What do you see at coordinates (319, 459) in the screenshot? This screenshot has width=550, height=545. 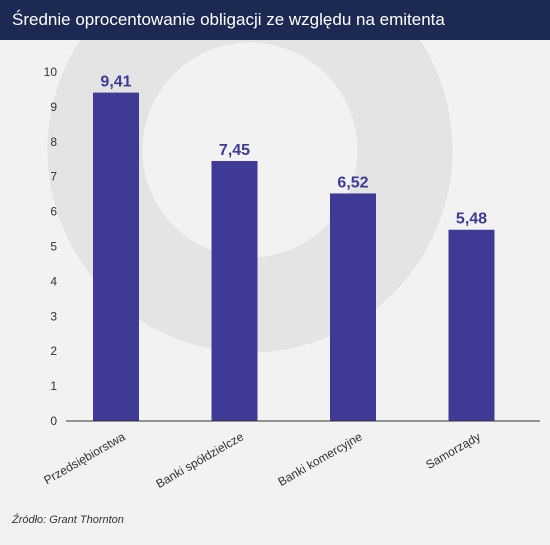 I see `x-tick-label: Banki komercyjne` at bounding box center [319, 459].